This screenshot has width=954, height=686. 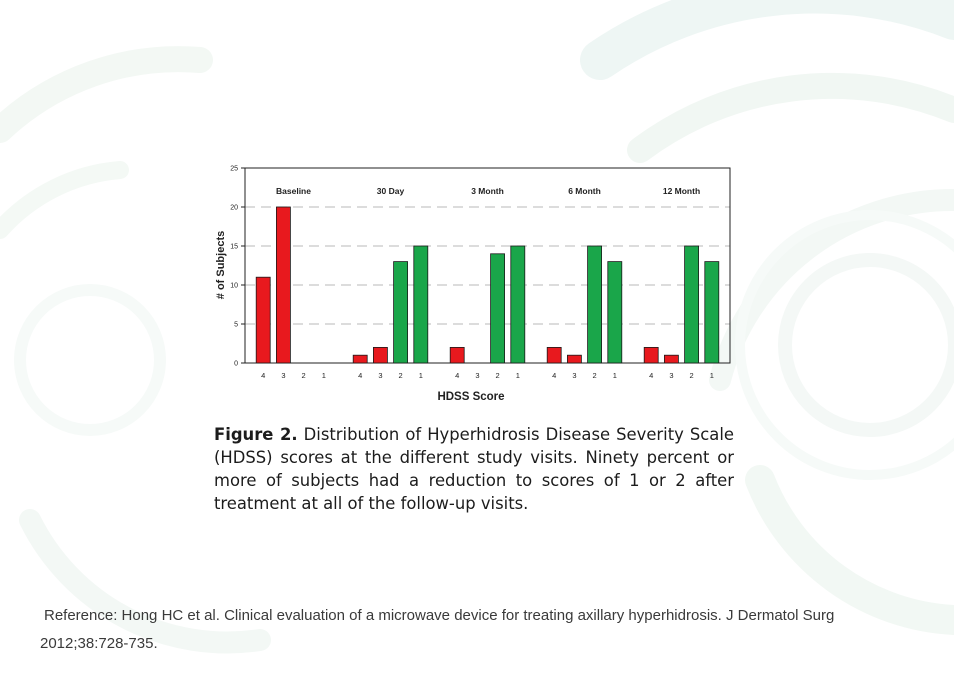 I want to click on reference-line-2: 2012;38:728-735., so click(x=99, y=643).